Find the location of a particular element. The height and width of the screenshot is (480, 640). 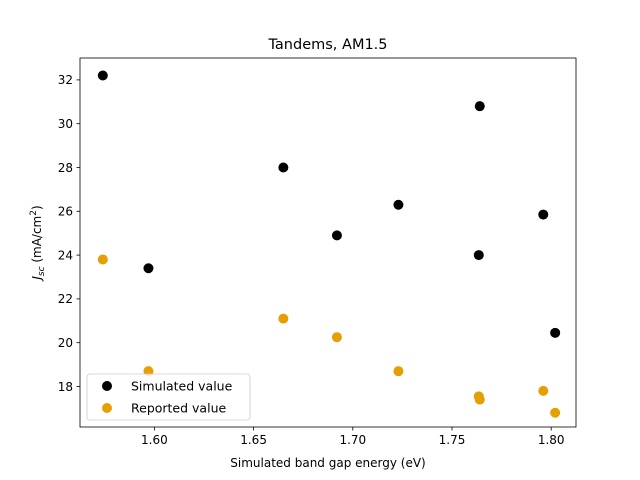

x-axis-ticks: 1.60 1.65 1.70 1.75 1.80 is located at coordinates (353, 437).